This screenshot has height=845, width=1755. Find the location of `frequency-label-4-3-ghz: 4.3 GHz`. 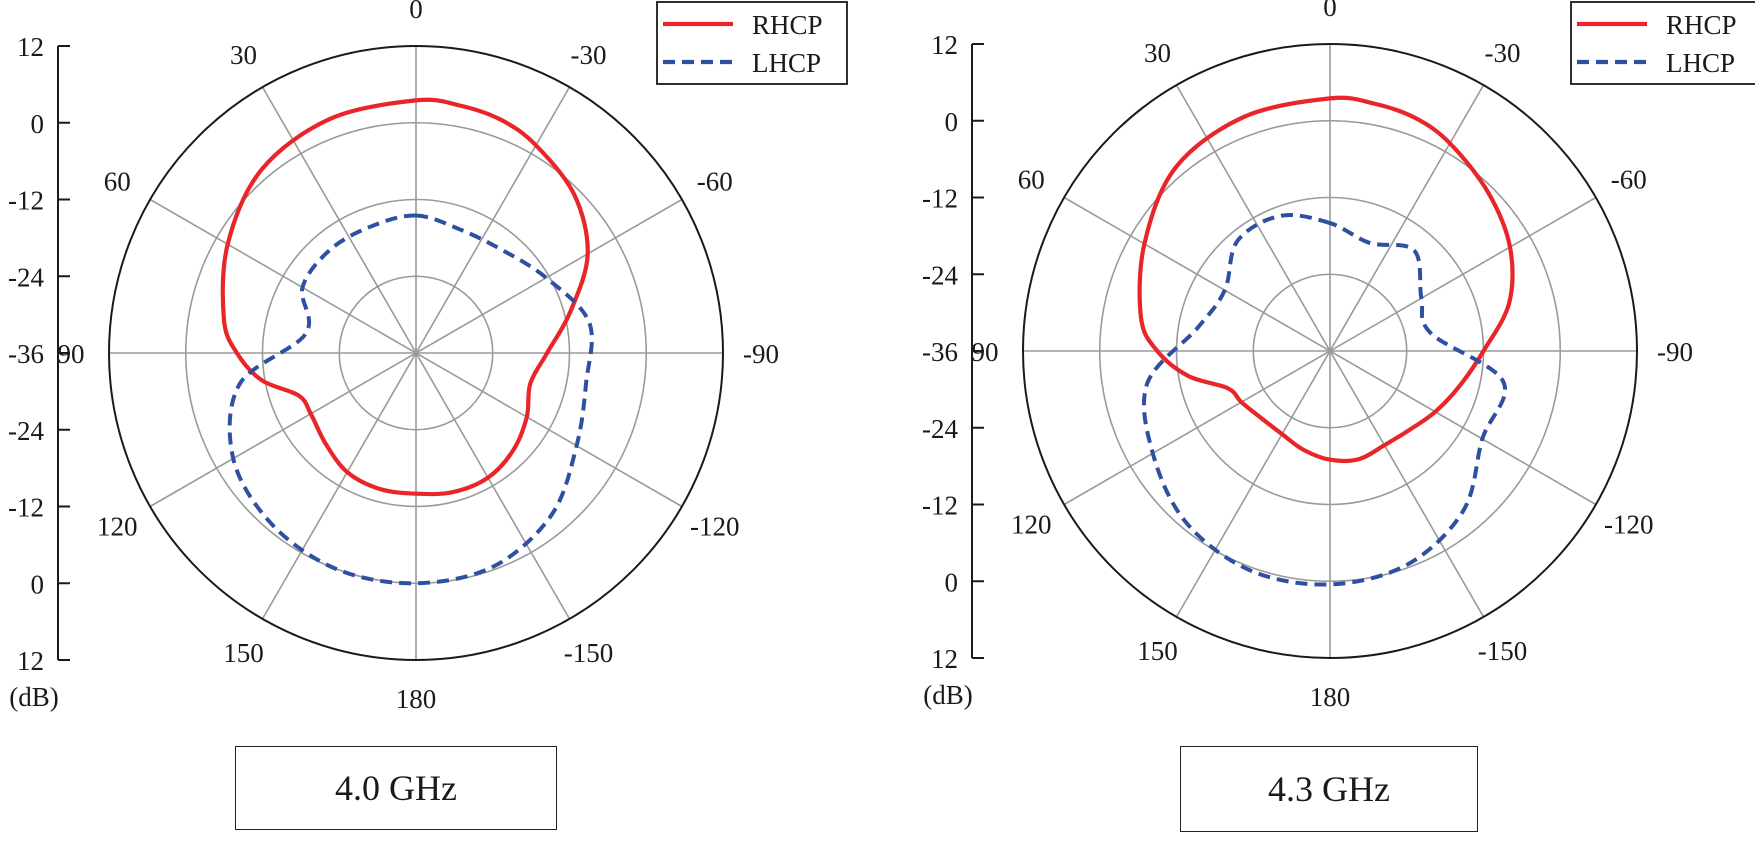

frequency-label-4-3-ghz: 4.3 GHz is located at coordinates (1329, 789).